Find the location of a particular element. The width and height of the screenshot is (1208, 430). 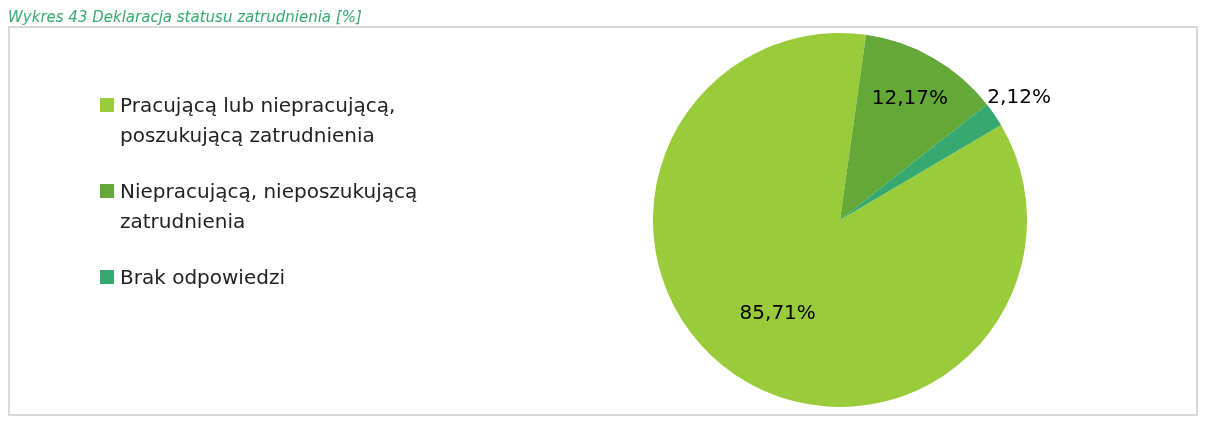

data-label: 85,71% is located at coordinates (777, 311).